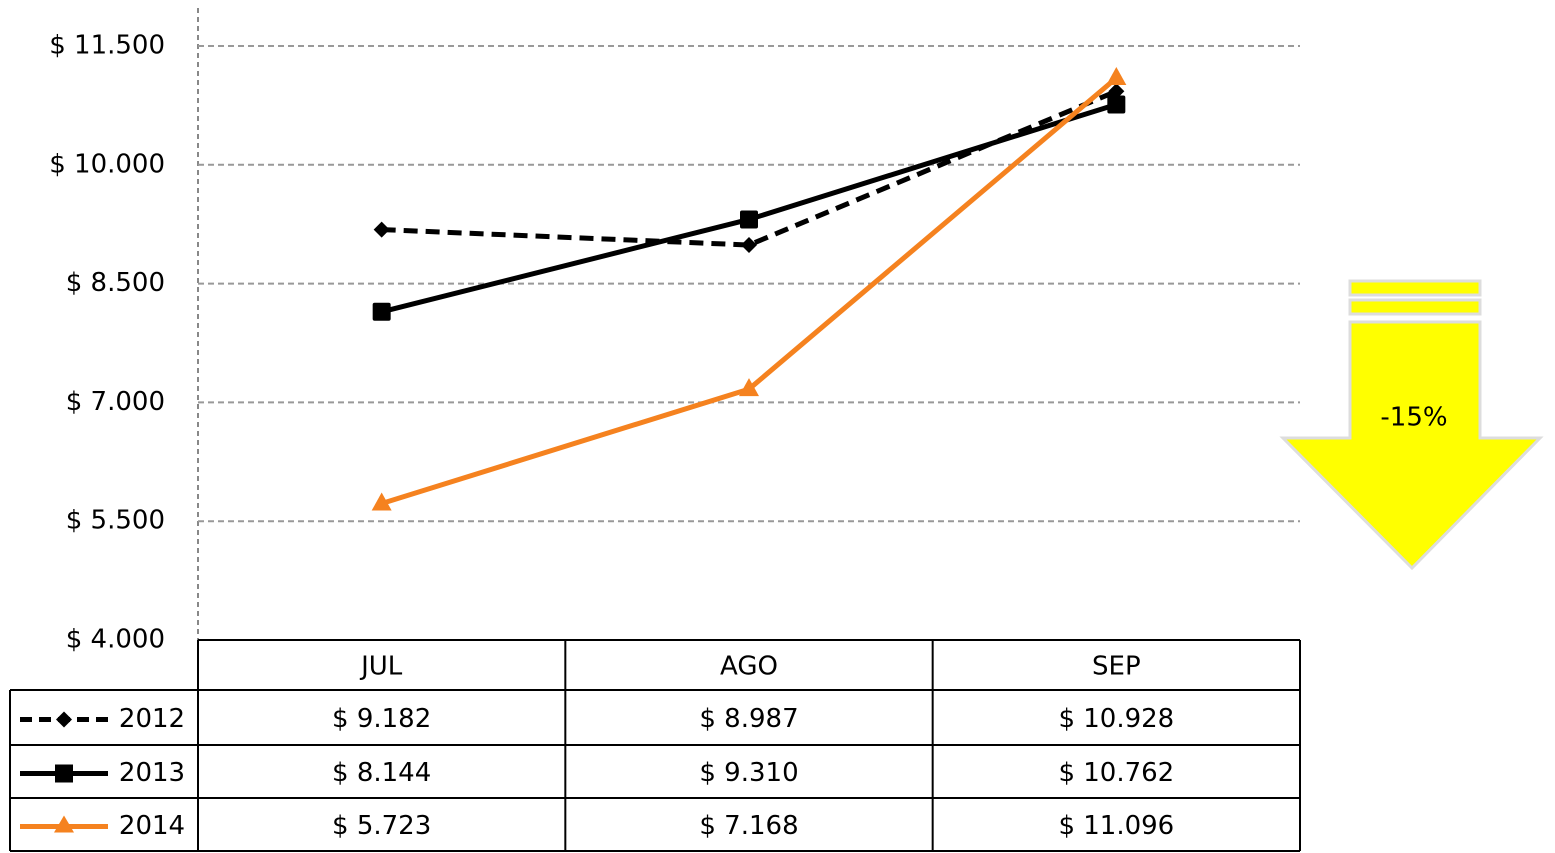  Describe the element at coordinates (115, 402) in the screenshot. I see `y-tick-label: $ 7.000` at that location.